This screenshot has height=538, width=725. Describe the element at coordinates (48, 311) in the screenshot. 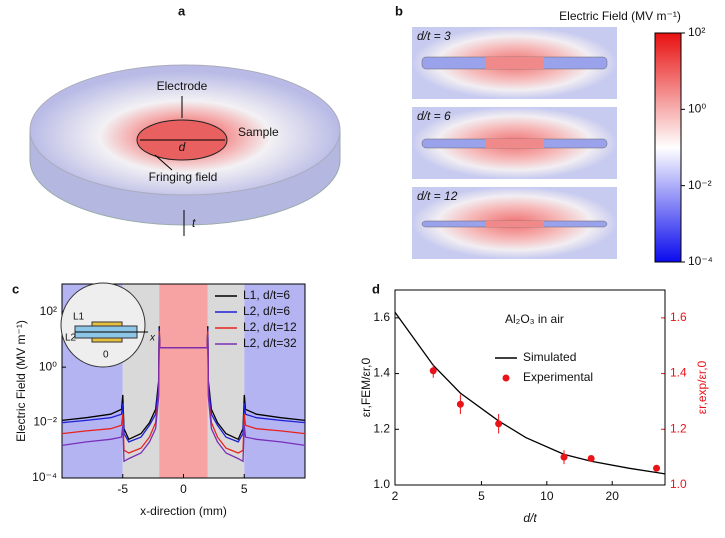

I see `y-tick-label: 10²` at that location.